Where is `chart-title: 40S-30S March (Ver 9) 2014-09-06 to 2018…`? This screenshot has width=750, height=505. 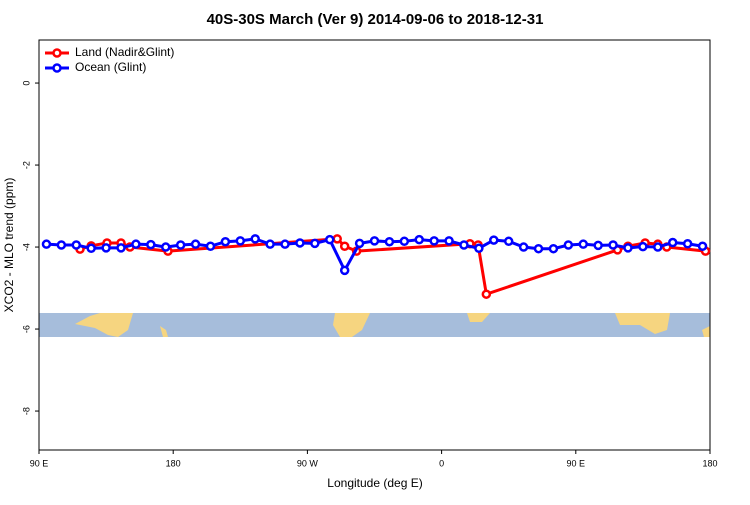 chart-title: 40S-30S March (Ver 9) 2014-09-06 to 2018… is located at coordinates (375, 19).